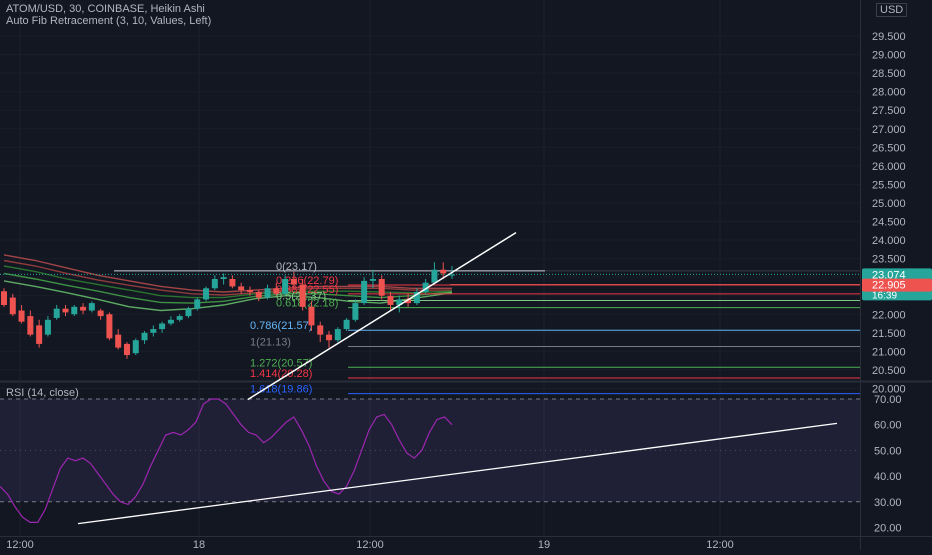  Describe the element at coordinates (888, 477) in the screenshot. I see `rsi-tick-3: 40.00` at that location.